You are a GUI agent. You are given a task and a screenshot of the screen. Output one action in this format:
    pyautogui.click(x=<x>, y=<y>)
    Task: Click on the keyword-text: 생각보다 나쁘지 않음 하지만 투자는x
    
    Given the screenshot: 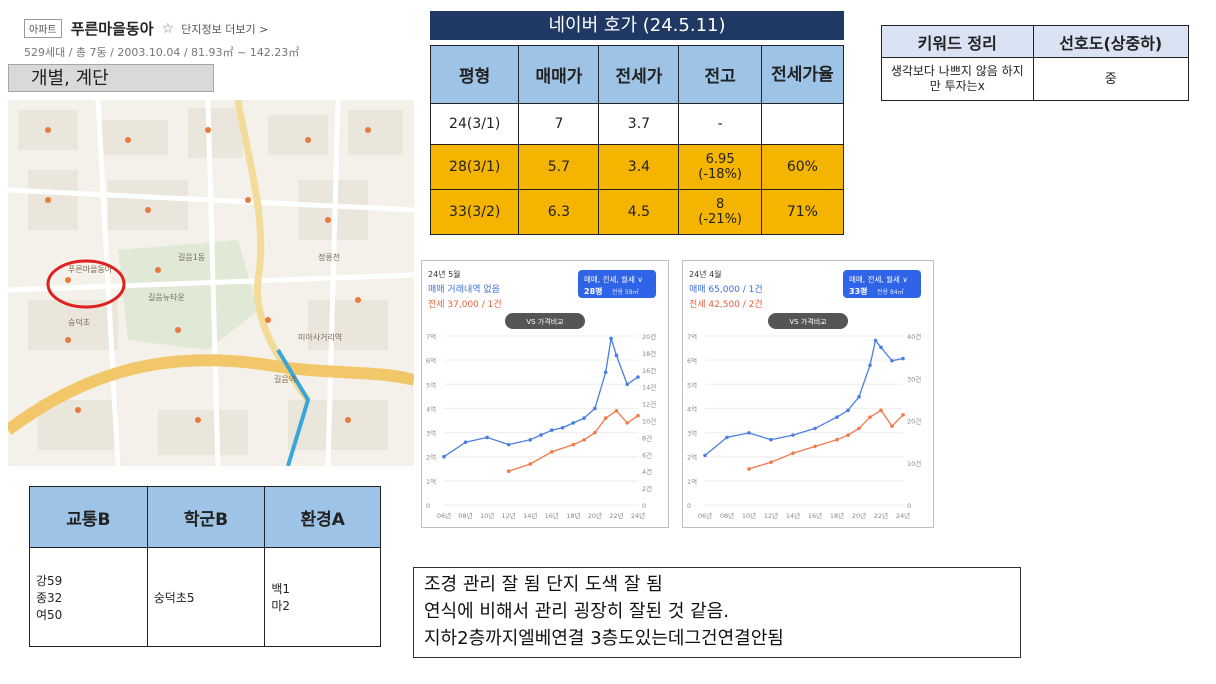 What is the action you would take?
    pyautogui.click(x=957, y=79)
    